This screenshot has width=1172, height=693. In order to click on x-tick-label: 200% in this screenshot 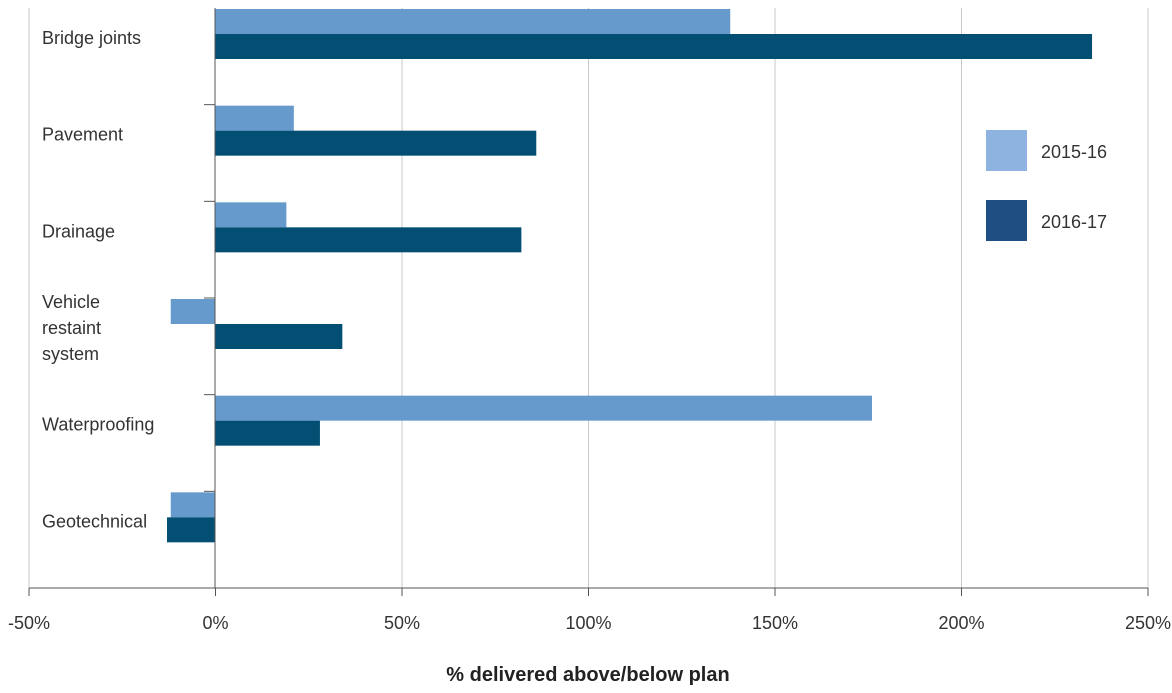, I will do `click(961, 623)`.